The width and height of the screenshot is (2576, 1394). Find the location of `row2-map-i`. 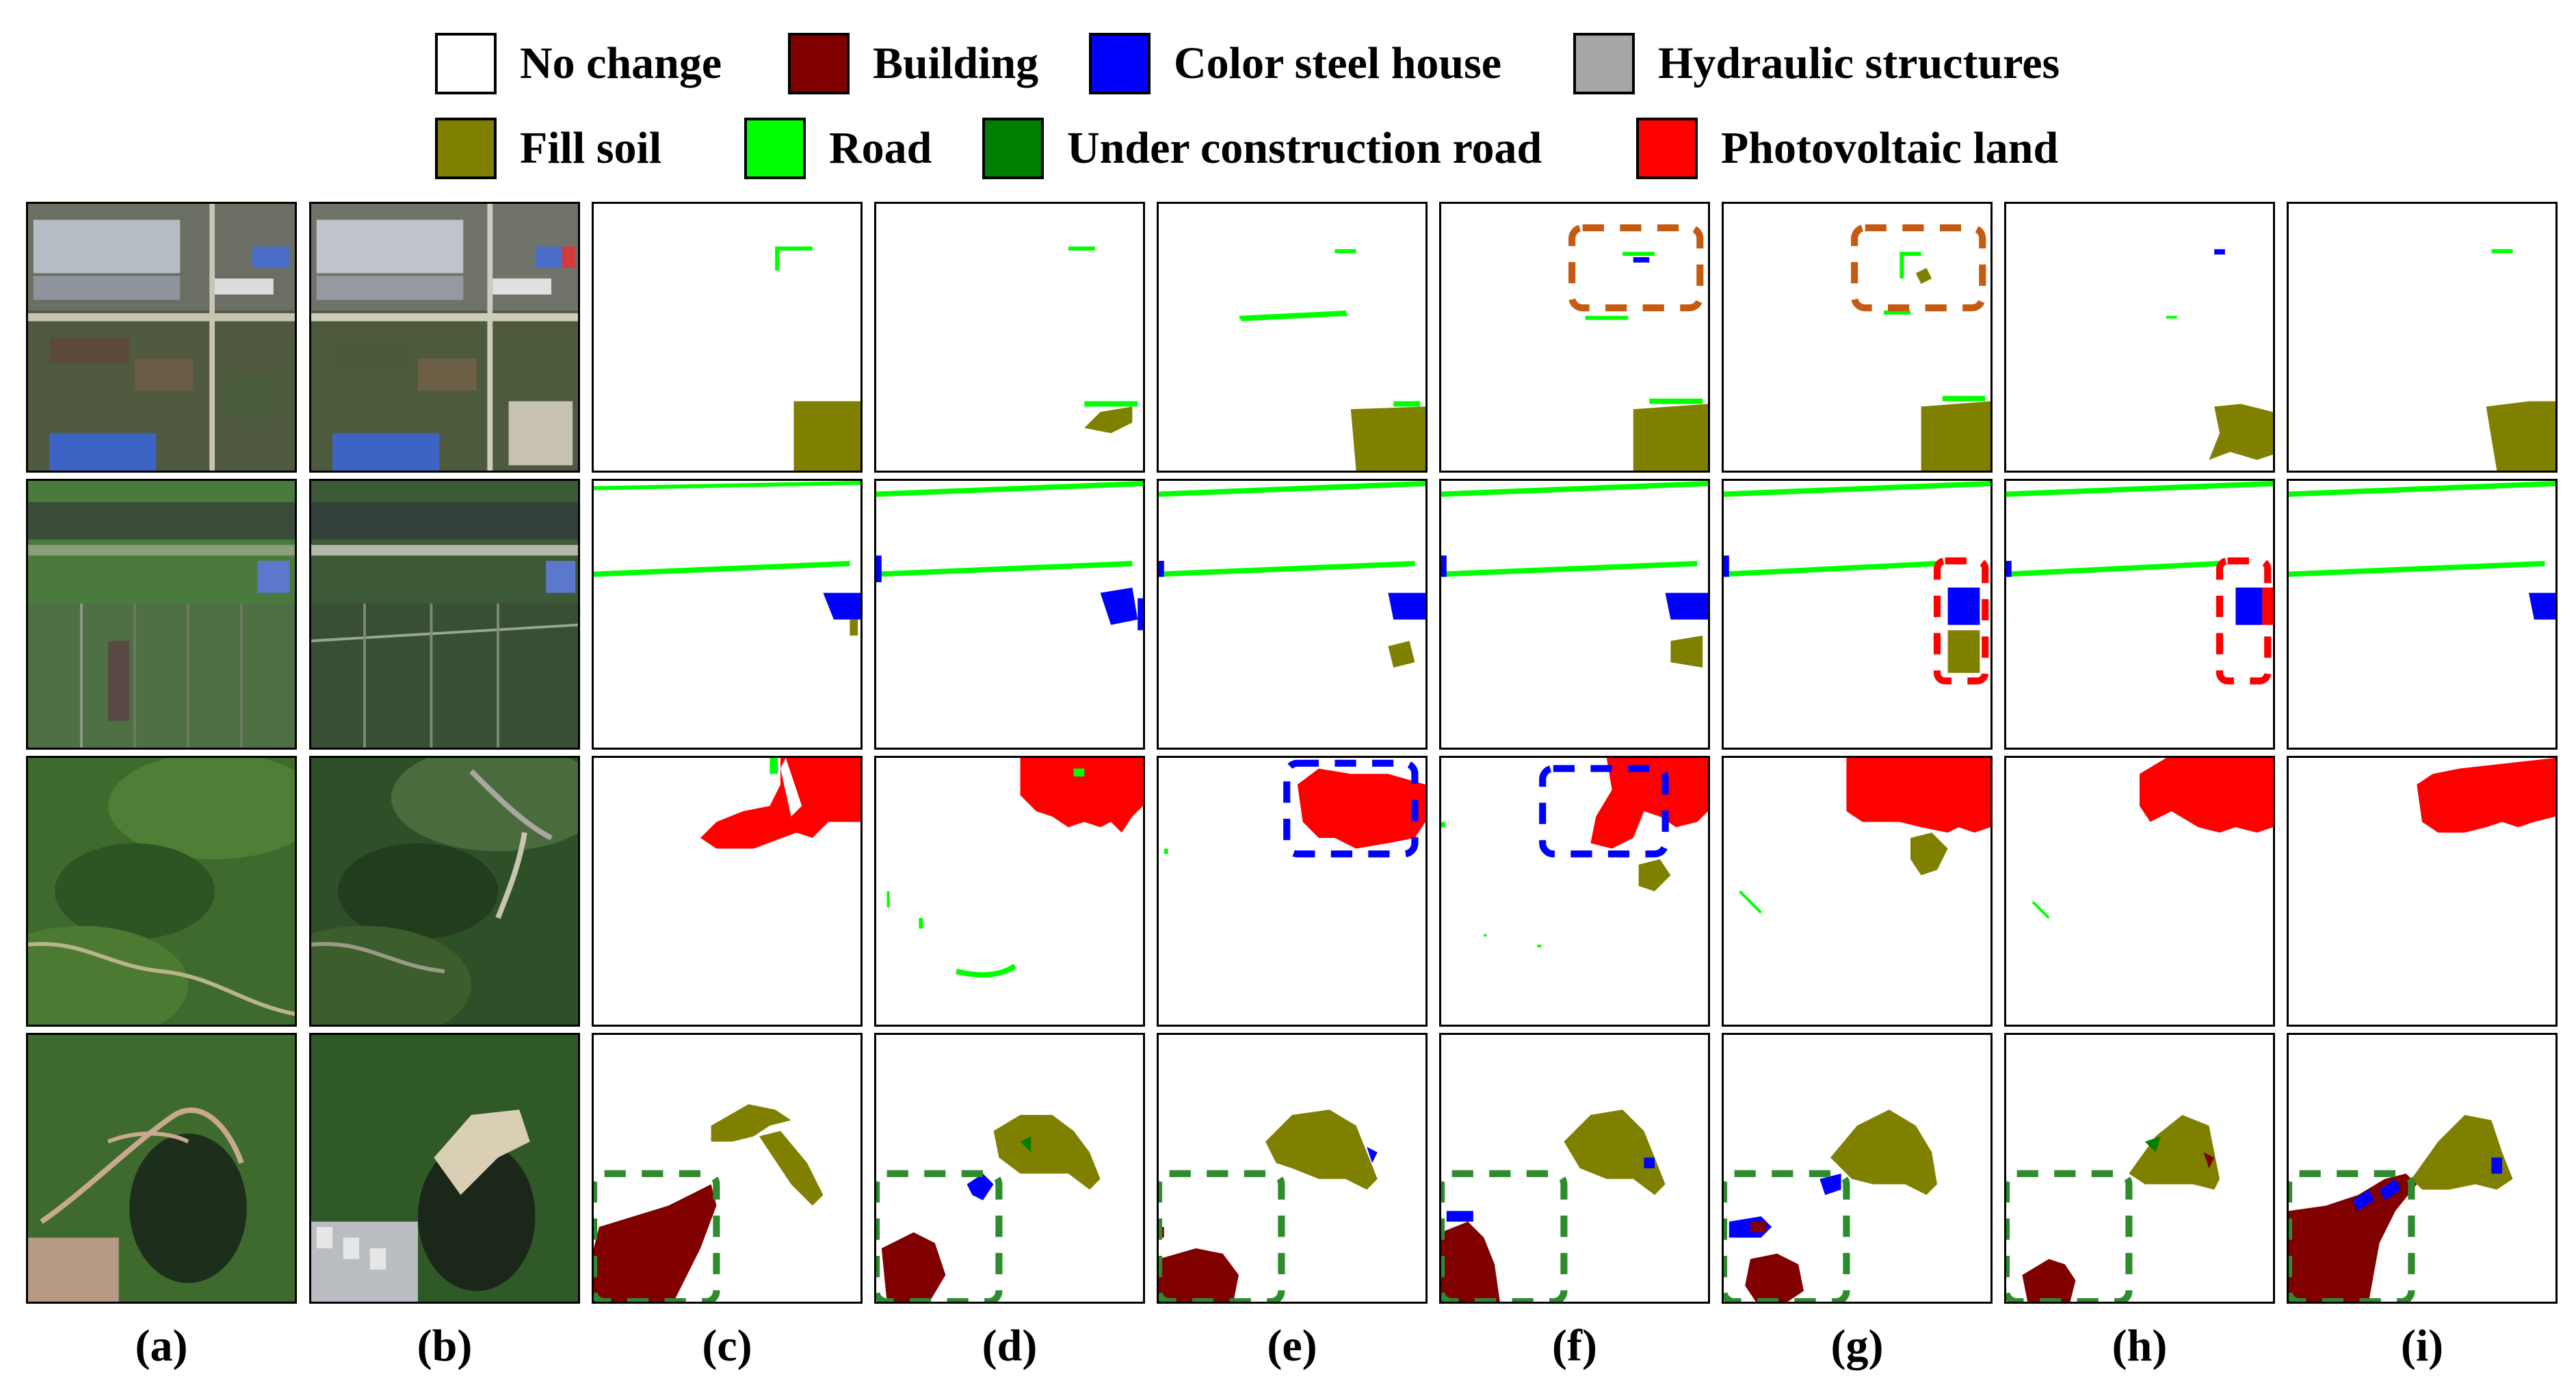

row2-map-i is located at coordinates (2422, 614).